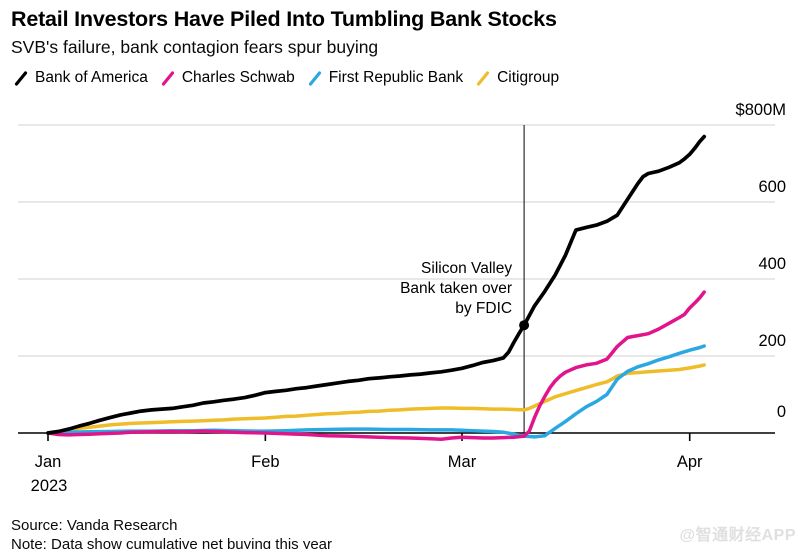  I want to click on y-axis-label-400: 400, so click(772, 264).